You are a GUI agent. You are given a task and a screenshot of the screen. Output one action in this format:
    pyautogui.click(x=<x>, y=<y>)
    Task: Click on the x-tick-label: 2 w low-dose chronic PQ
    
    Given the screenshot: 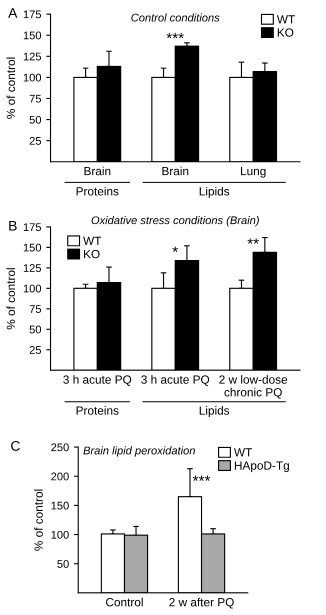 What is the action you would take?
    pyautogui.click(x=253, y=387)
    